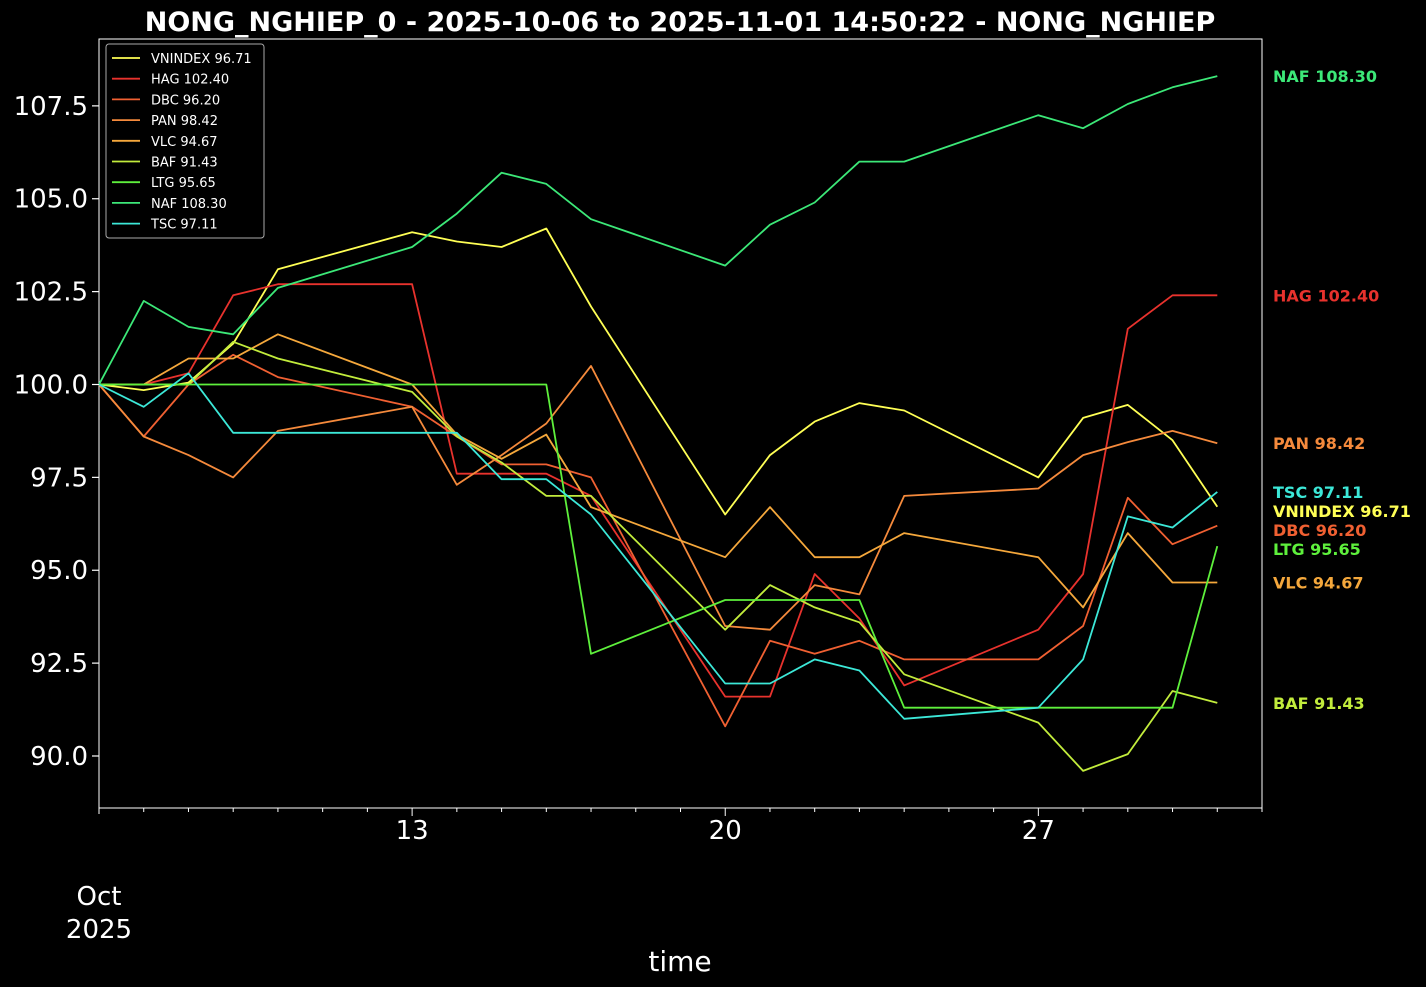 The image size is (1426, 987). I want to click on legend-entry-hag: HAG 102.40, so click(190, 80).